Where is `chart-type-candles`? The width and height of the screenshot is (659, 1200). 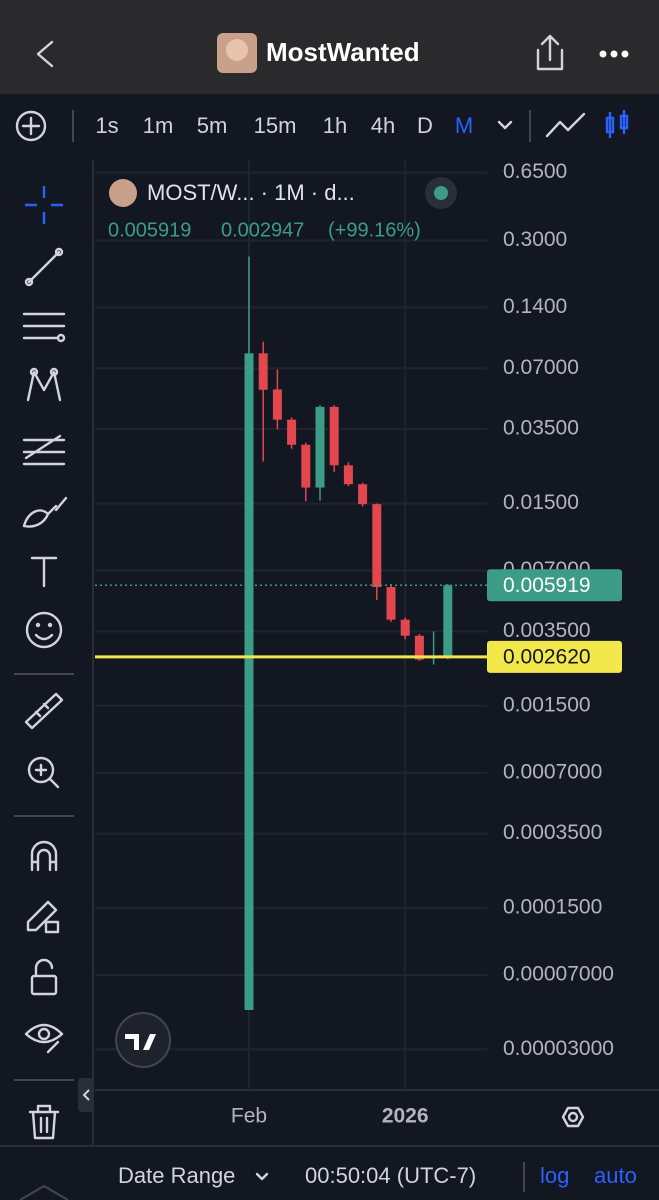 chart-type-candles is located at coordinates (617, 124).